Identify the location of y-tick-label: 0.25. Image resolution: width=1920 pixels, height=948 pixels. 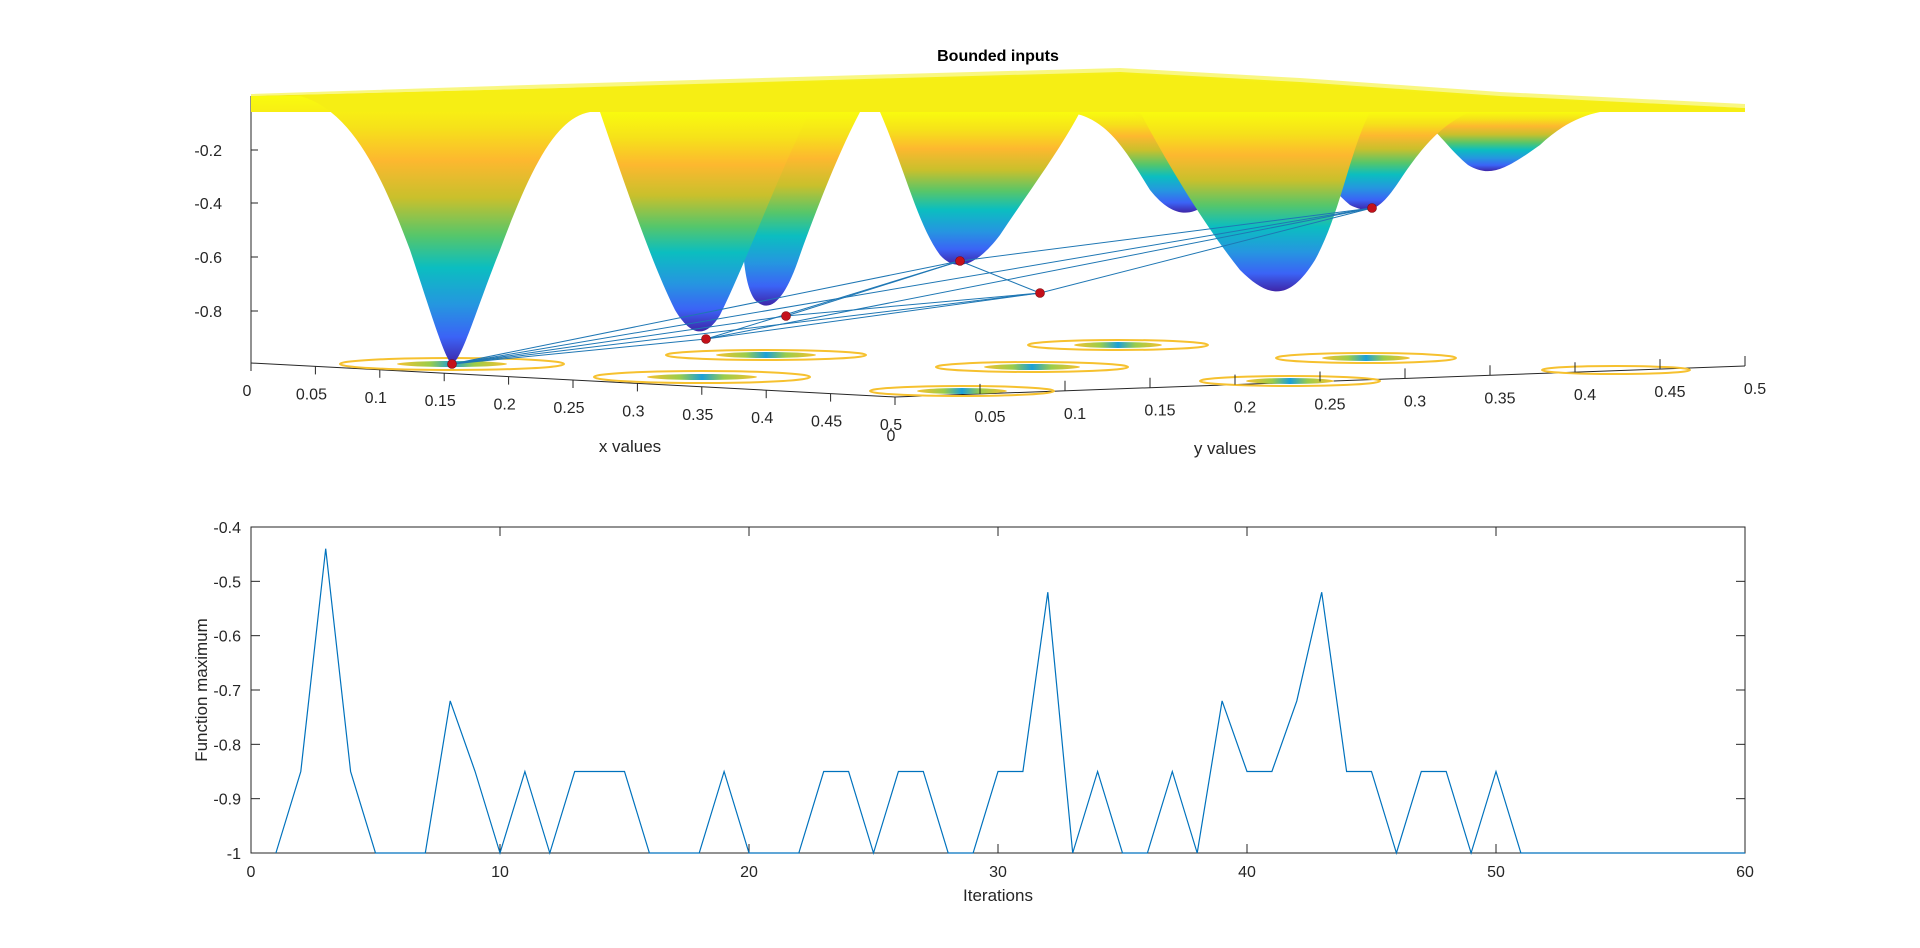
(1329, 405).